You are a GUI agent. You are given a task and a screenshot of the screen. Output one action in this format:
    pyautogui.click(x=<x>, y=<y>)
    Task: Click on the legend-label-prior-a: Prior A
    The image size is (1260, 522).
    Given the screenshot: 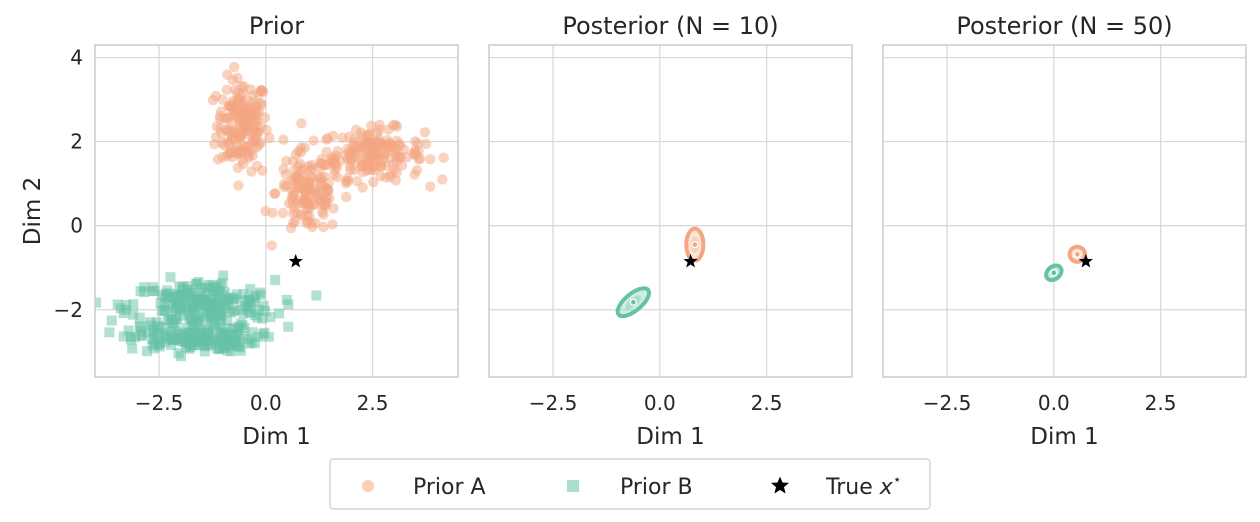 What is the action you would take?
    pyautogui.click(x=449, y=487)
    